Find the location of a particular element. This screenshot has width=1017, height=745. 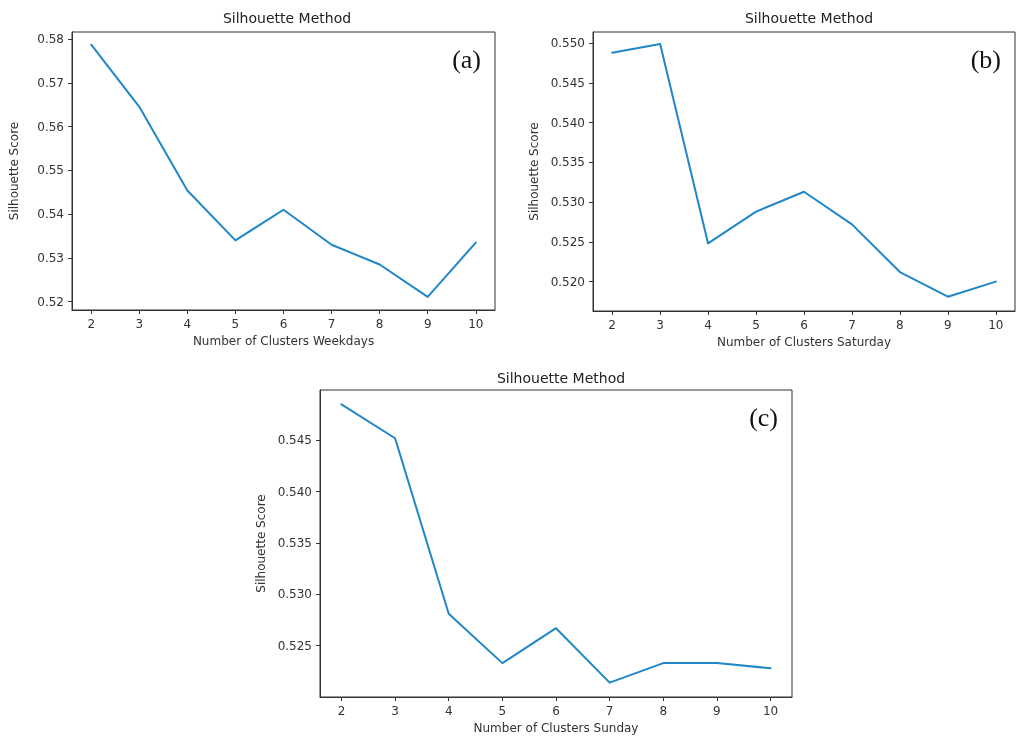

x-axis-title: Number of Clusters Saturday is located at coordinates (804, 341).